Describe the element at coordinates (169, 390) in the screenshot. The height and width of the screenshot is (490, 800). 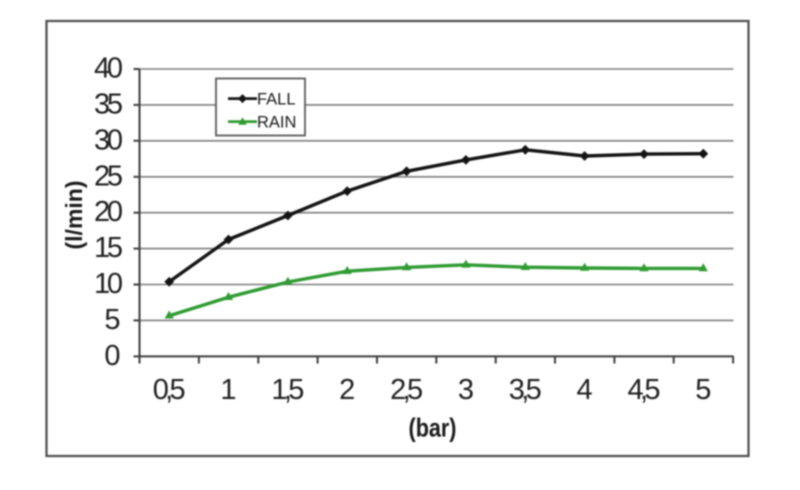
I see `svg-text: 0,5` at that location.